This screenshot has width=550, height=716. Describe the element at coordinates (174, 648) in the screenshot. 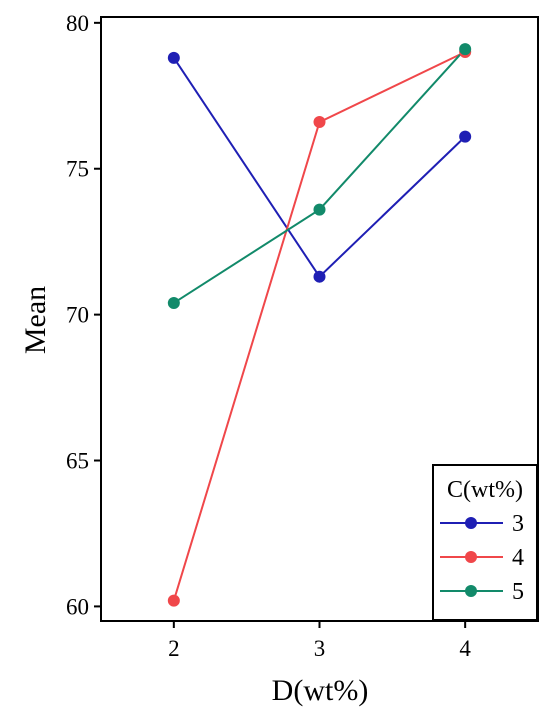

I see `x-tick-label: 2` at that location.